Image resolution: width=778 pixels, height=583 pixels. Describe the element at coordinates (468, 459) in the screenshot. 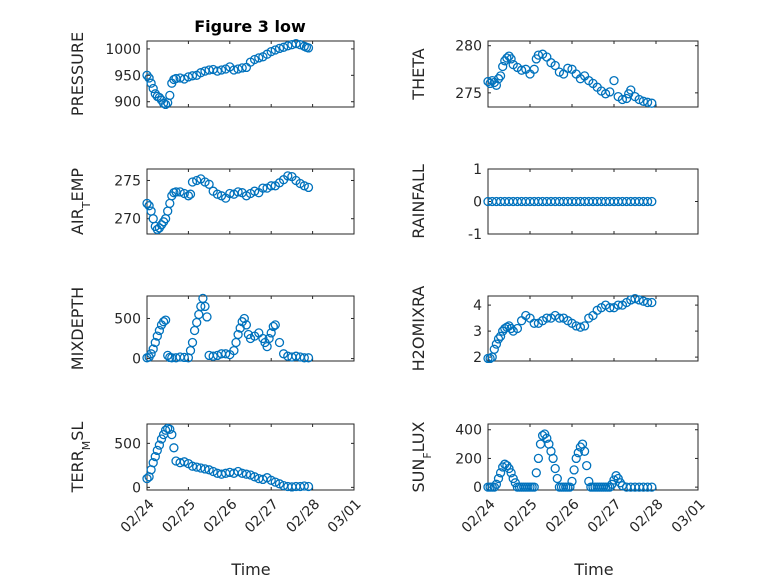

I see `sun-flux-y-tick-label: 200` at that location.